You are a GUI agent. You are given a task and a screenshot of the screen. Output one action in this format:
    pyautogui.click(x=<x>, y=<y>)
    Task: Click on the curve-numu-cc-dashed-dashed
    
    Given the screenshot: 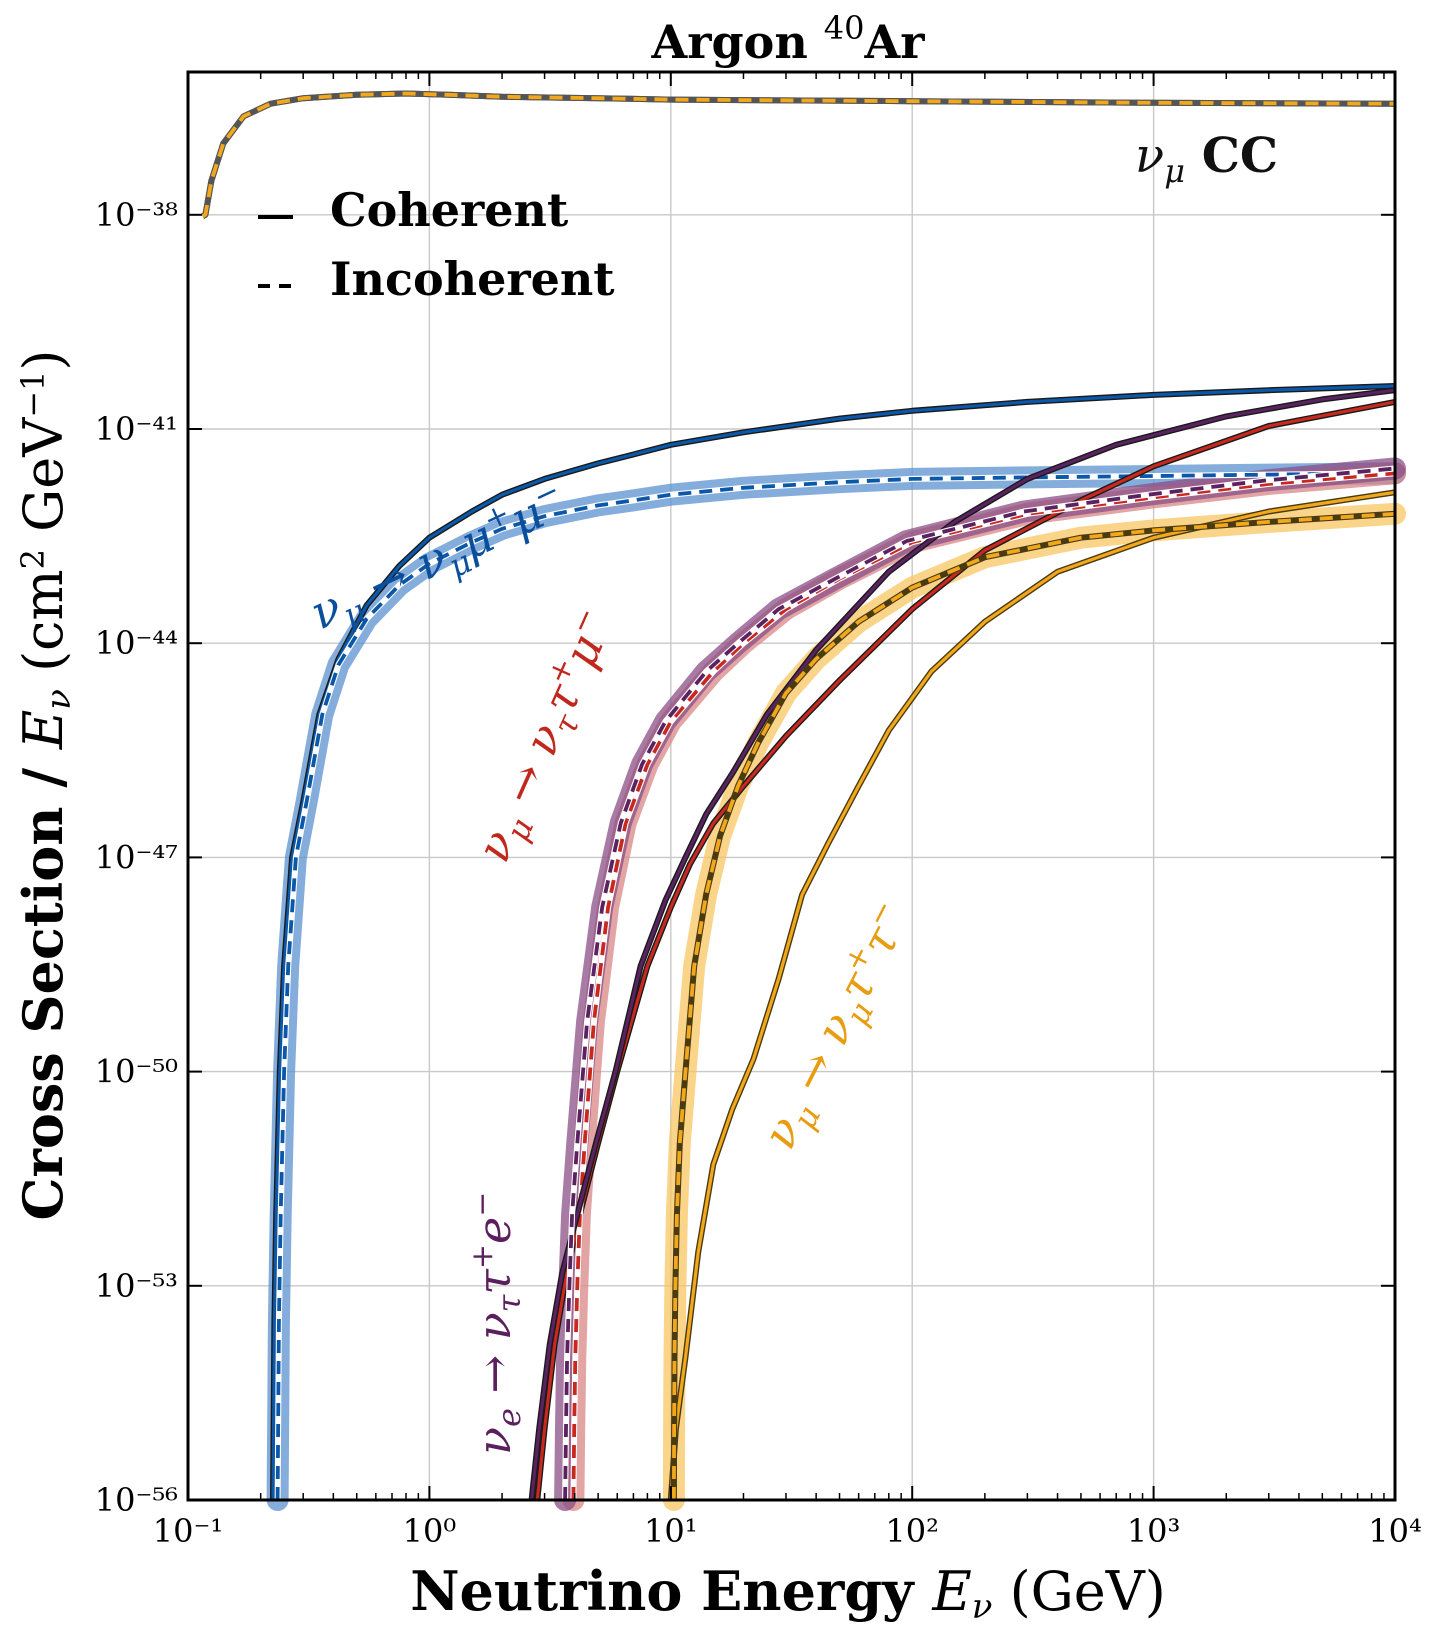 What is the action you would take?
    pyautogui.click(x=798, y=154)
    